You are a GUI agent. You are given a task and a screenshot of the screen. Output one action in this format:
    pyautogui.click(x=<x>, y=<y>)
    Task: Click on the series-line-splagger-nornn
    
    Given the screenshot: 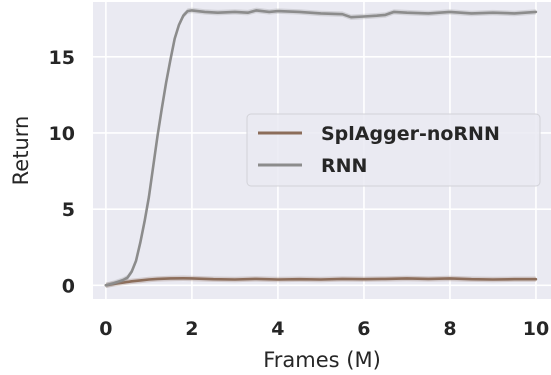 What is the action you would take?
    pyautogui.click(x=321, y=281)
    